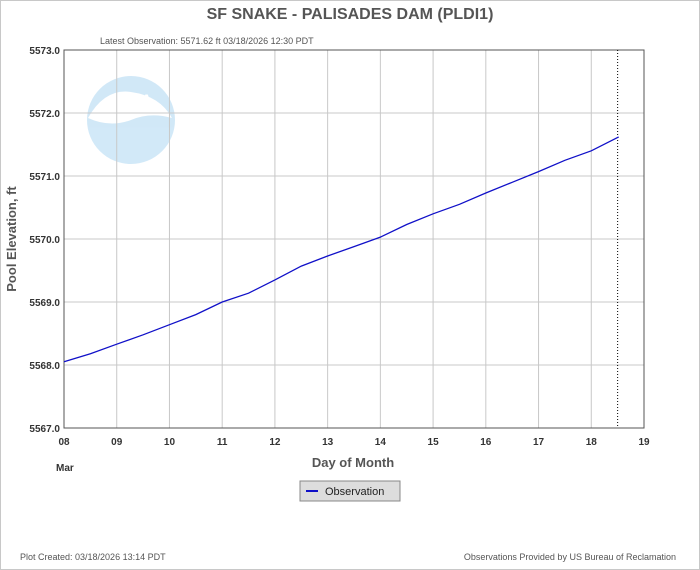 The image size is (700, 570). What do you see at coordinates (130, 99) in the screenshot?
I see `noaa-logo-text: NOAA` at bounding box center [130, 99].